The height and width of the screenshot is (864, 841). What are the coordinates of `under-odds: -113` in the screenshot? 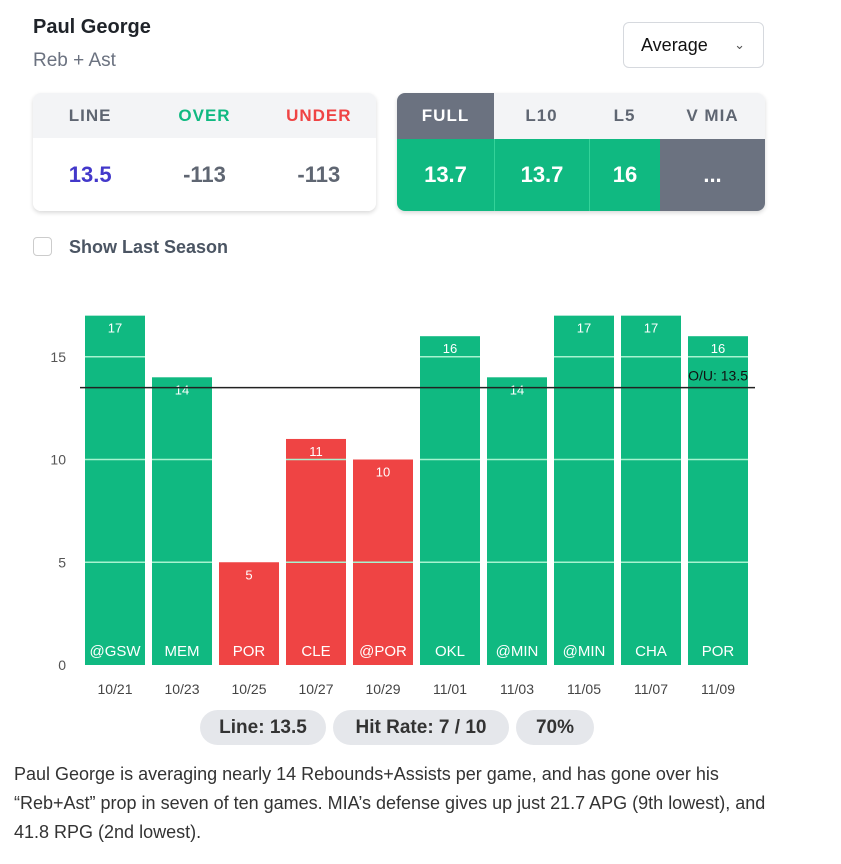 It's located at (318, 174).